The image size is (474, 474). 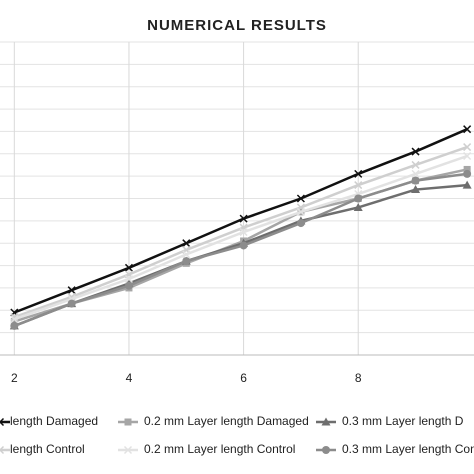 What do you see at coordinates (54, 421) in the screenshot?
I see `legend-label: length Damaged` at bounding box center [54, 421].